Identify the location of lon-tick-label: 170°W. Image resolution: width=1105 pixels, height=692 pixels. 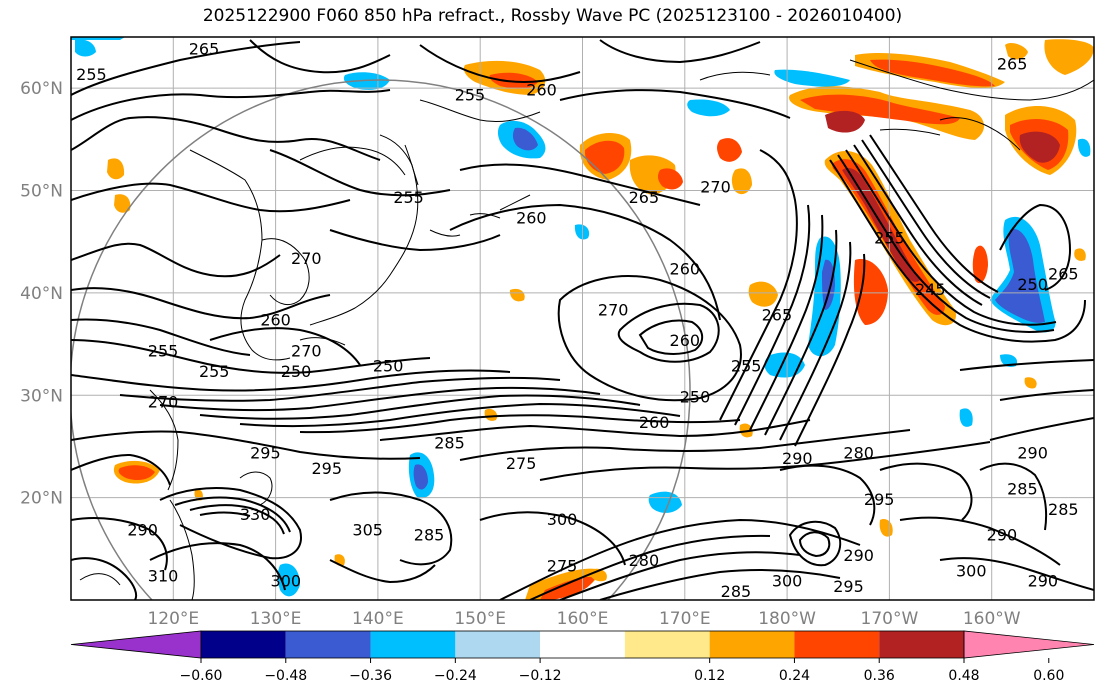
(890, 619).